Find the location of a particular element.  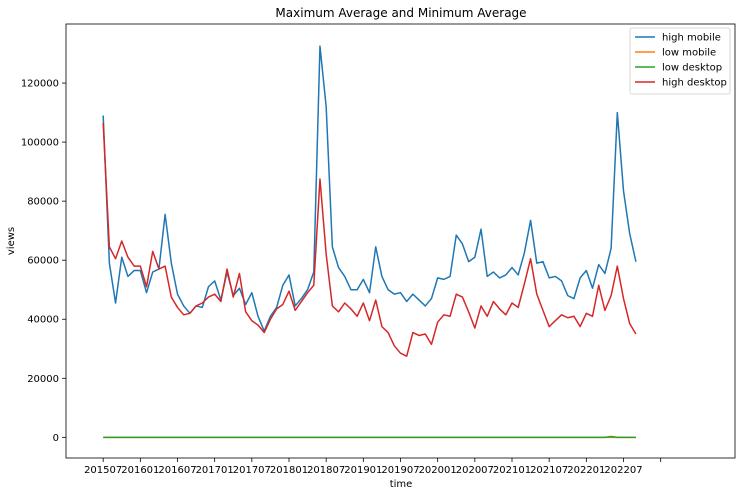

x-tick-label: 202207 is located at coordinates (623, 470).